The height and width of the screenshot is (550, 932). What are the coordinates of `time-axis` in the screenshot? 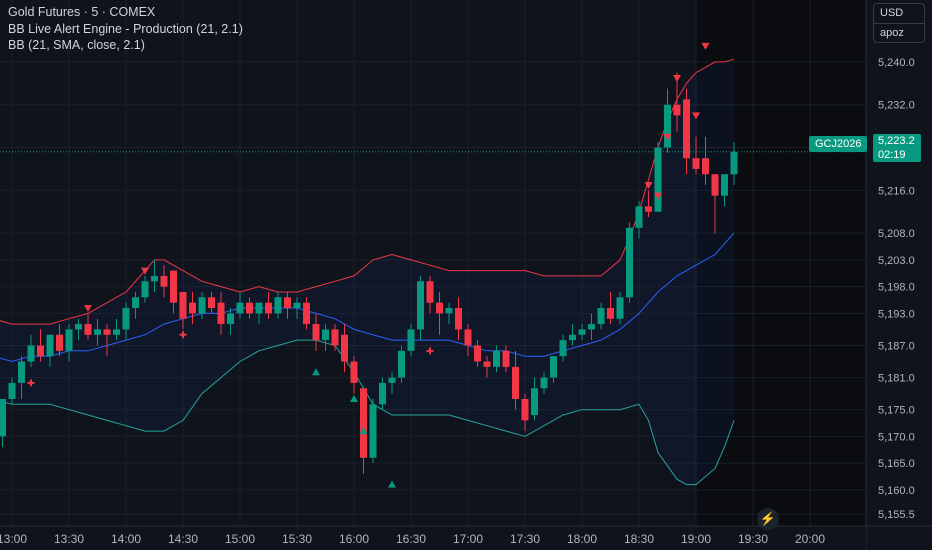 It's located at (433, 538).